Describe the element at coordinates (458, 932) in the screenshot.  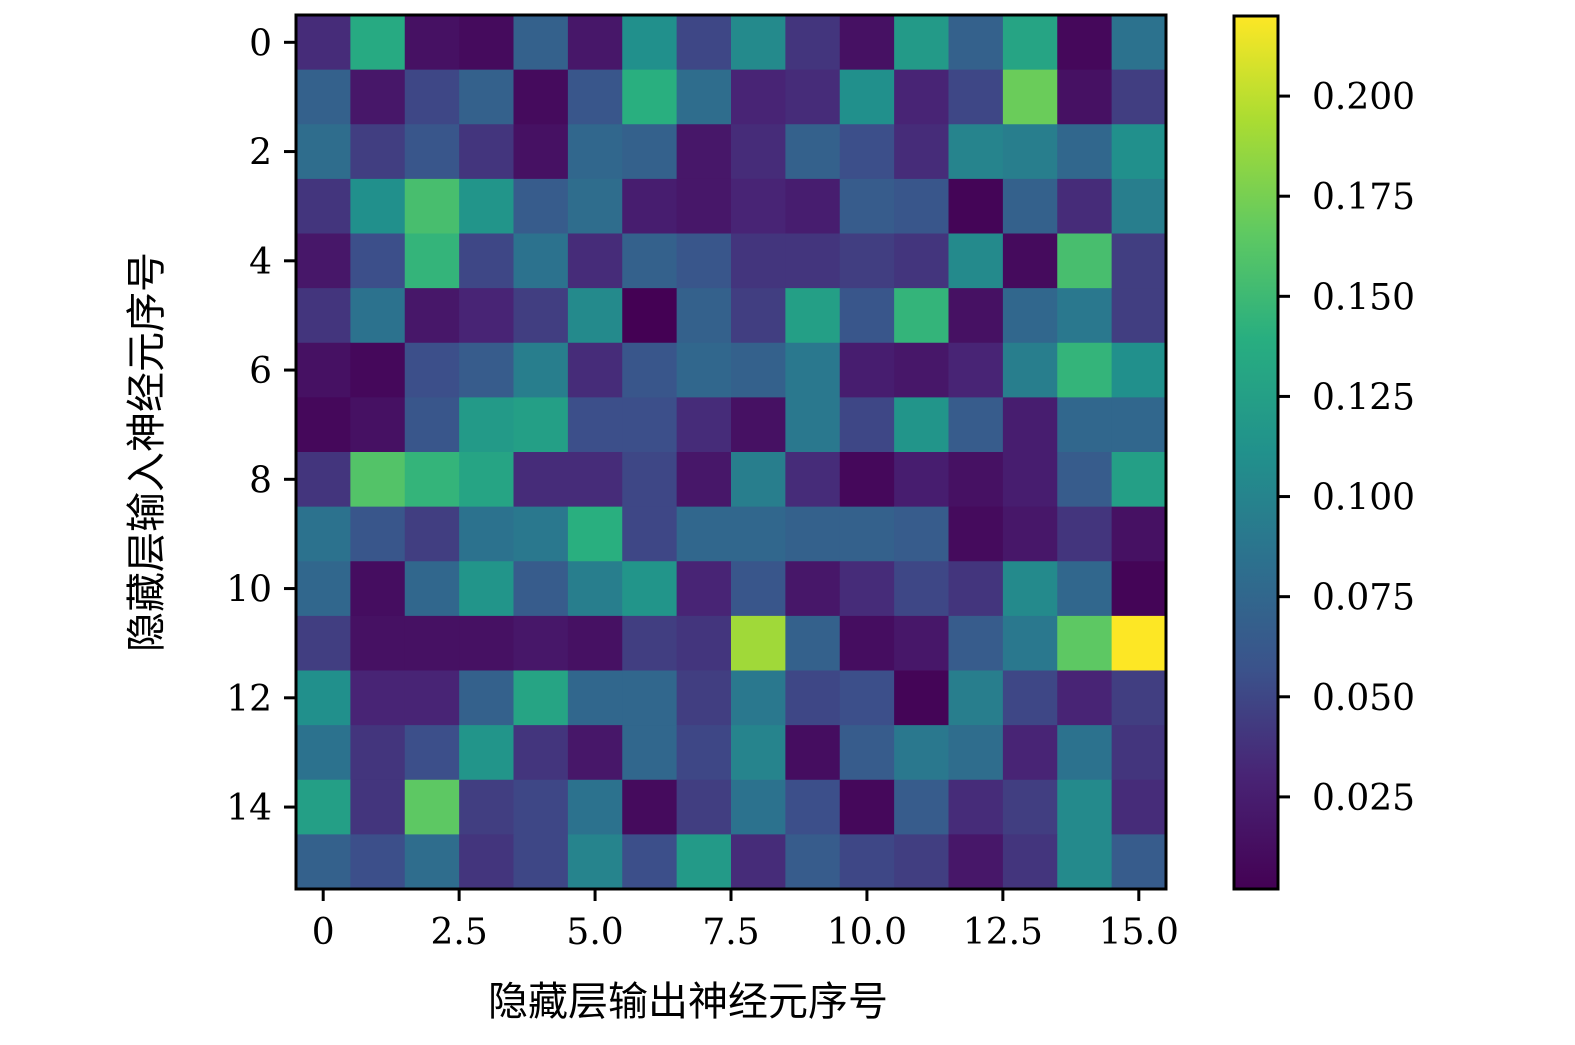
I see `x-tick-label: 2.5` at that location.